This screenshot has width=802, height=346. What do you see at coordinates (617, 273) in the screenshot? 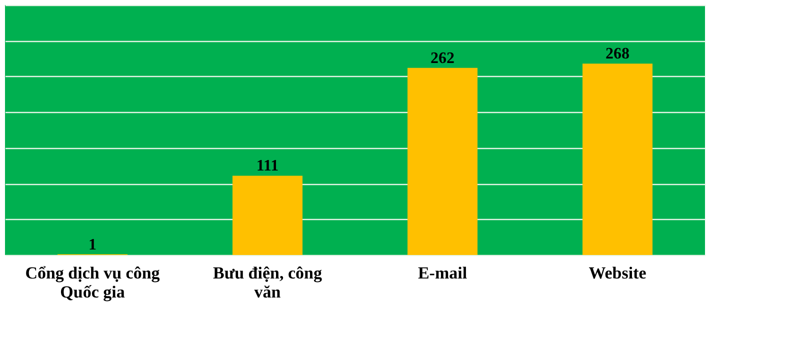
I see `x-tick-label: Website` at bounding box center [617, 273].